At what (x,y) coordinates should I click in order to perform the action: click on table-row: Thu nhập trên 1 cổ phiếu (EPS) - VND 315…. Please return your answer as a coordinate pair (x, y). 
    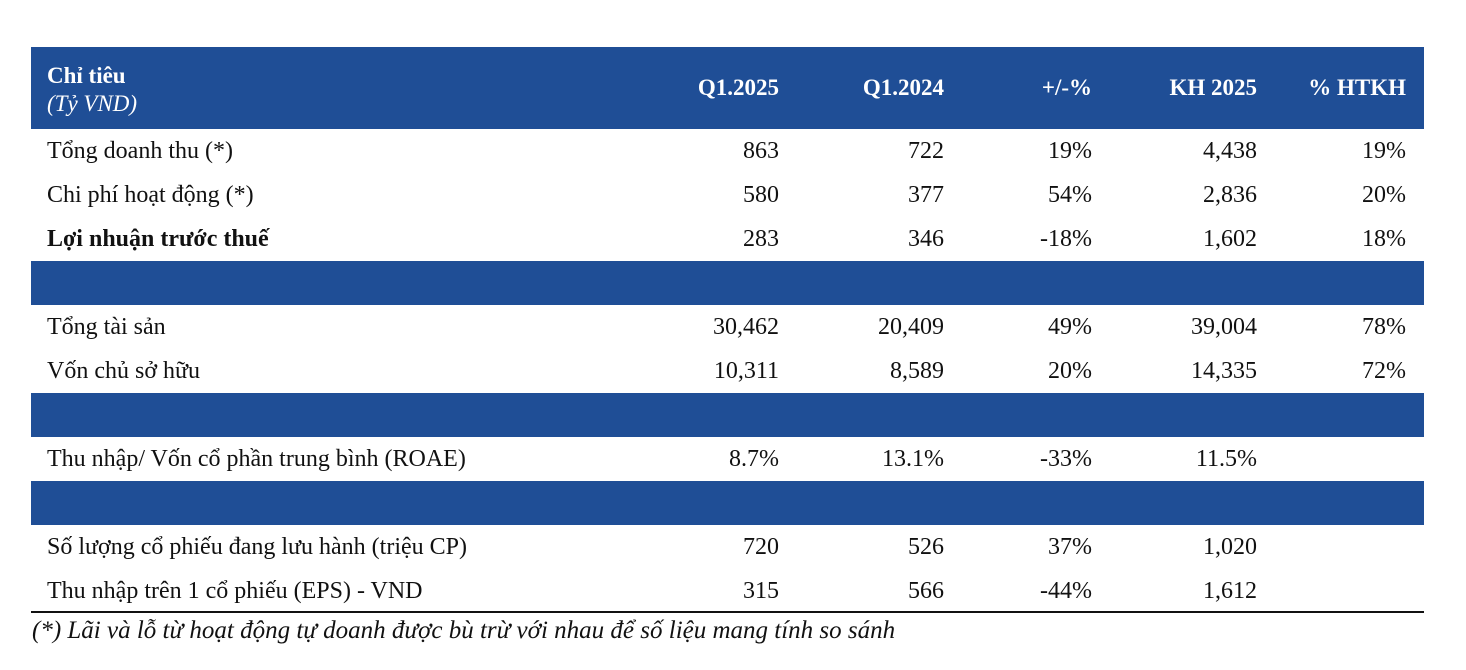
    Looking at the image, I should click on (727, 591).